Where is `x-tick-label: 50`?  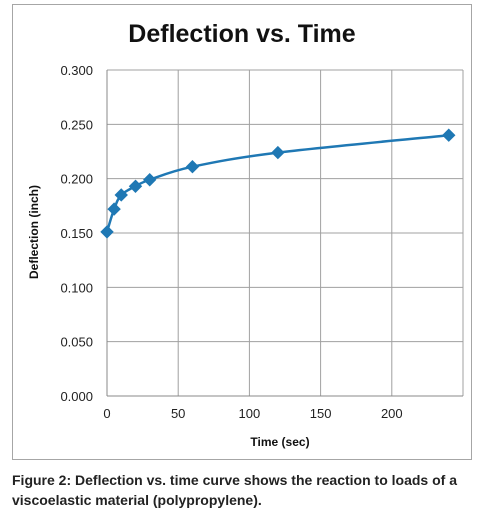 x-tick-label: 50 is located at coordinates (178, 413).